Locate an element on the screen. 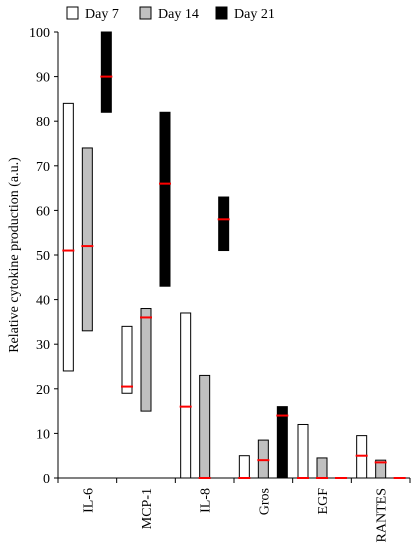 The image size is (414, 550). y-tick-label: 40 is located at coordinates (43, 301).